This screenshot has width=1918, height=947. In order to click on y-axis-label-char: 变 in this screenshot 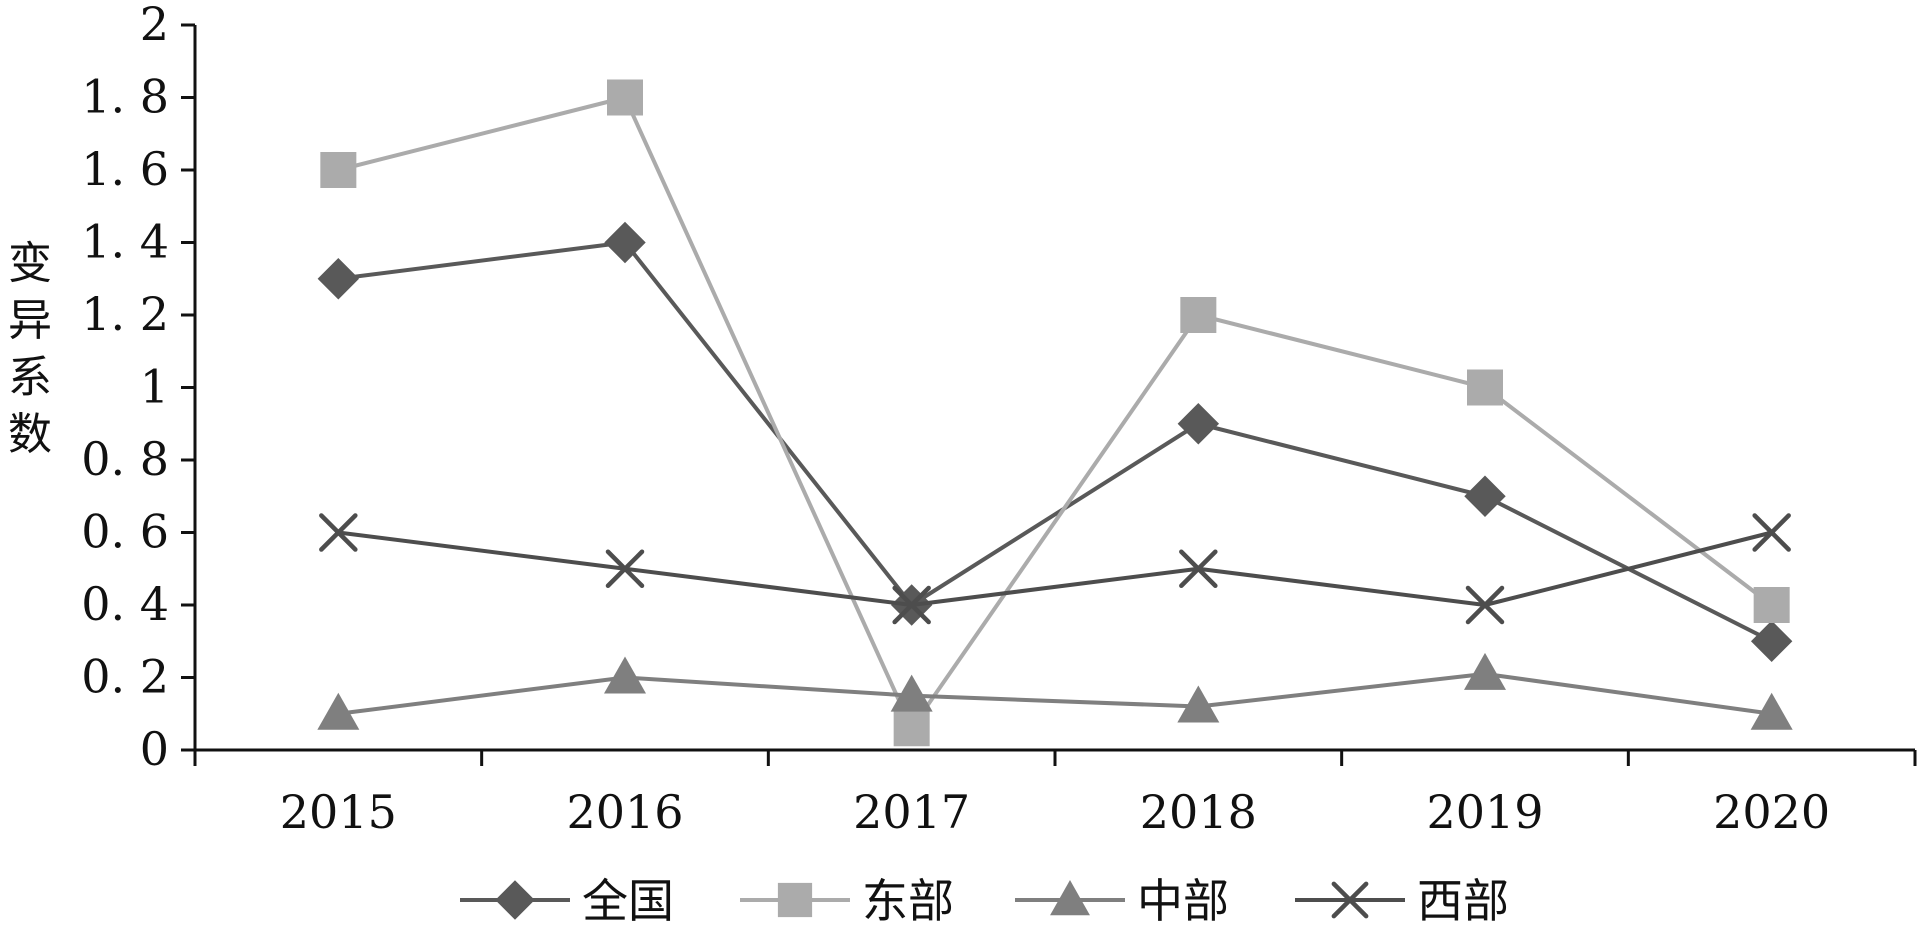, I will do `click(30, 263)`.